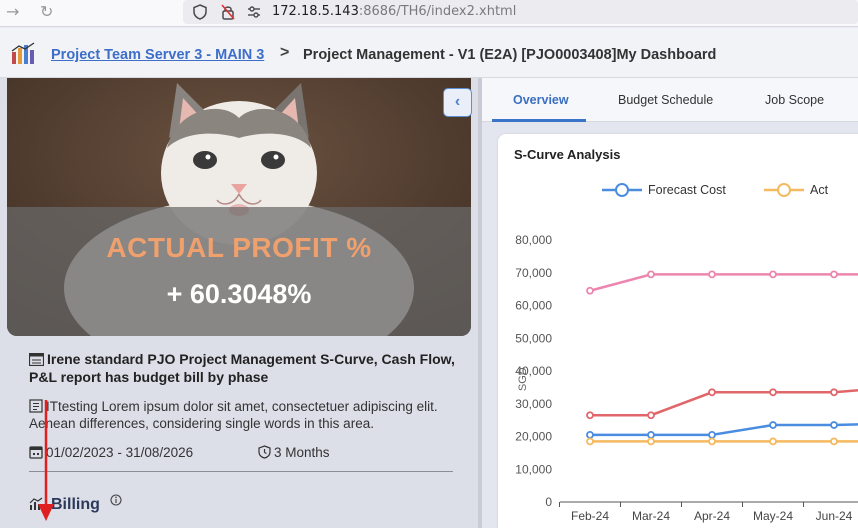 This screenshot has height=528, width=858. What do you see at coordinates (239, 294) in the screenshot?
I see `actual-profit-value: + 60.3048%` at bounding box center [239, 294].